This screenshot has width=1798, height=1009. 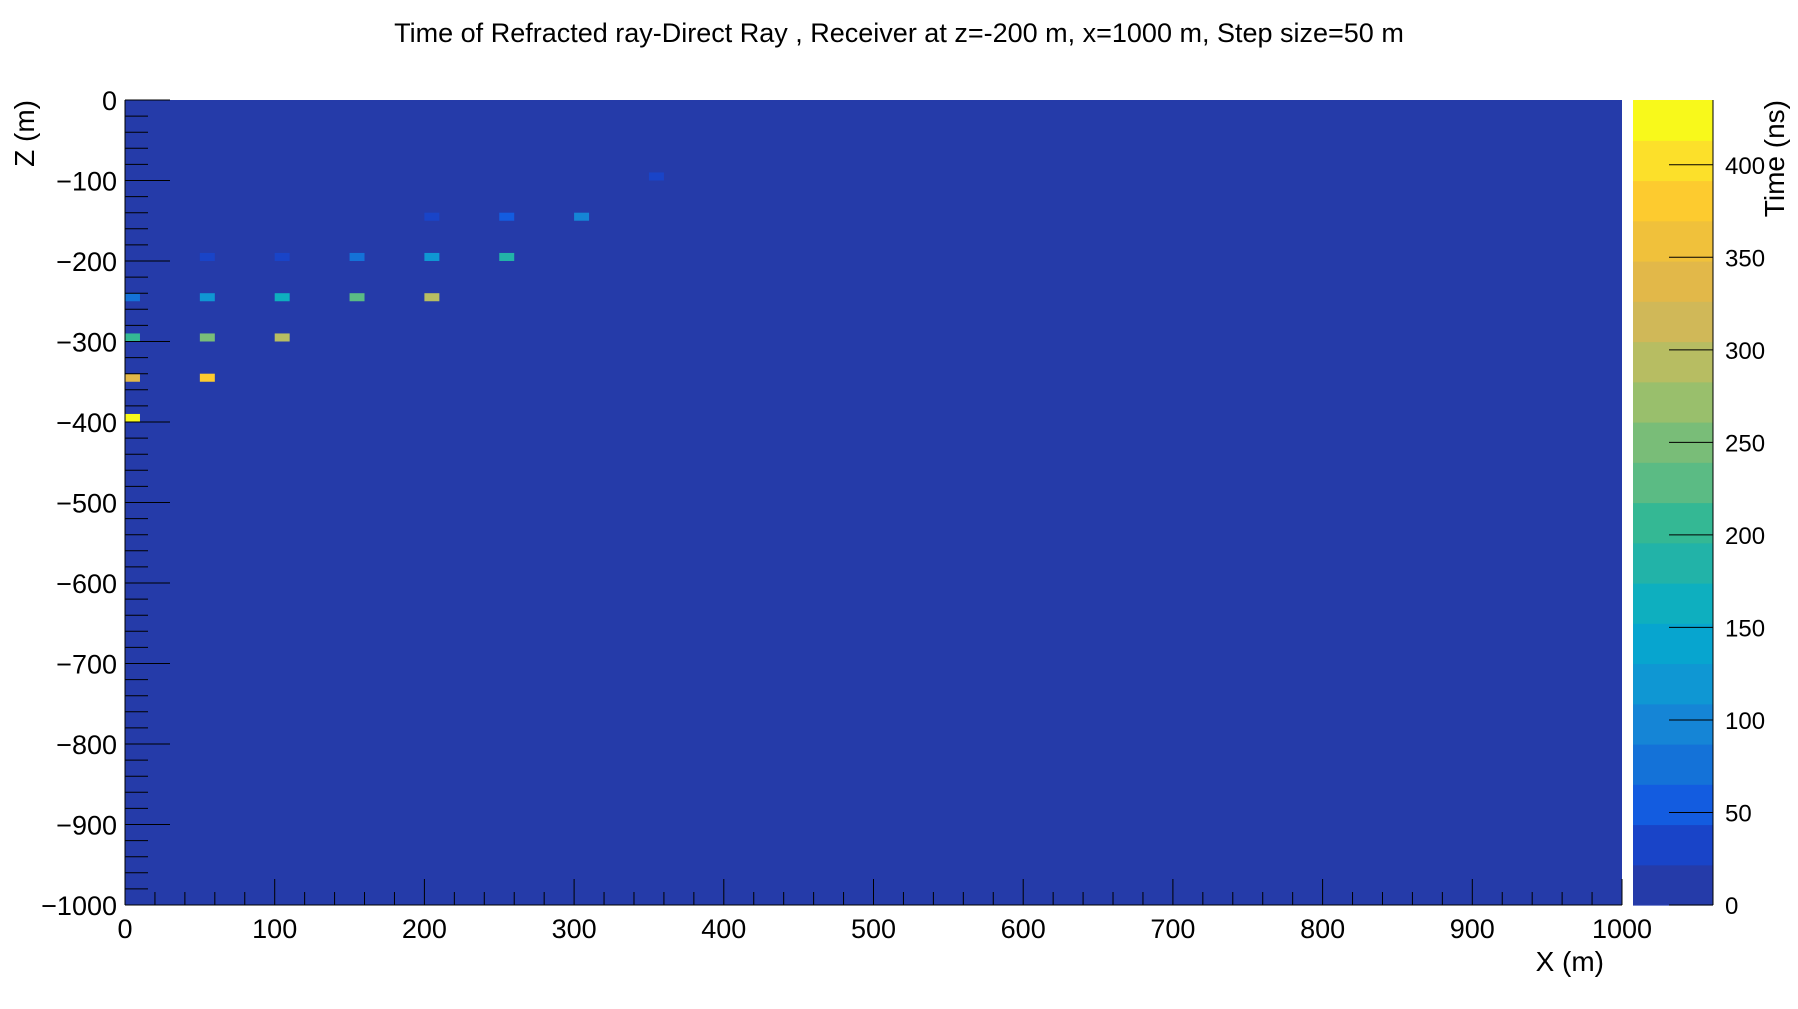 What do you see at coordinates (86, 745) in the screenshot?
I see `y-tick-label: −800` at bounding box center [86, 745].